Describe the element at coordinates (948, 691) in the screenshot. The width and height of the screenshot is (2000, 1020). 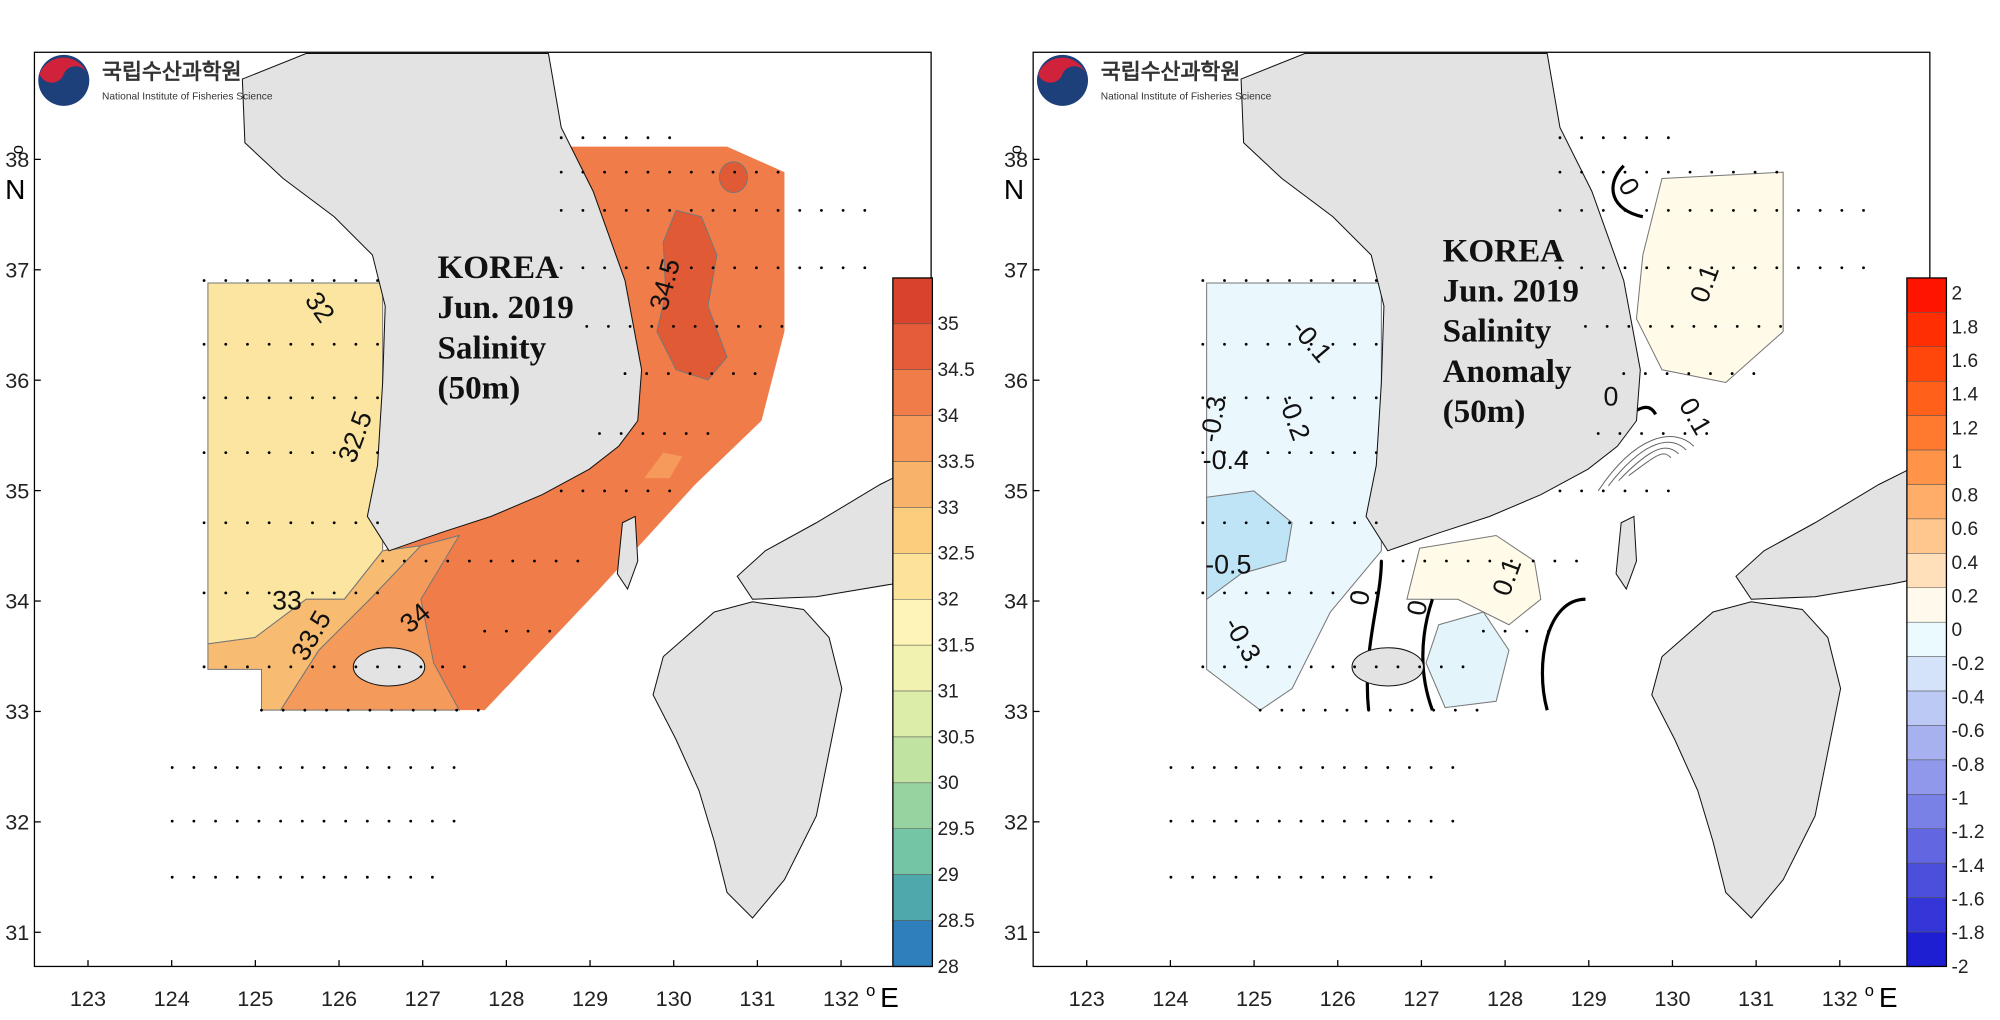
I see `colorbar-label: 31` at that location.